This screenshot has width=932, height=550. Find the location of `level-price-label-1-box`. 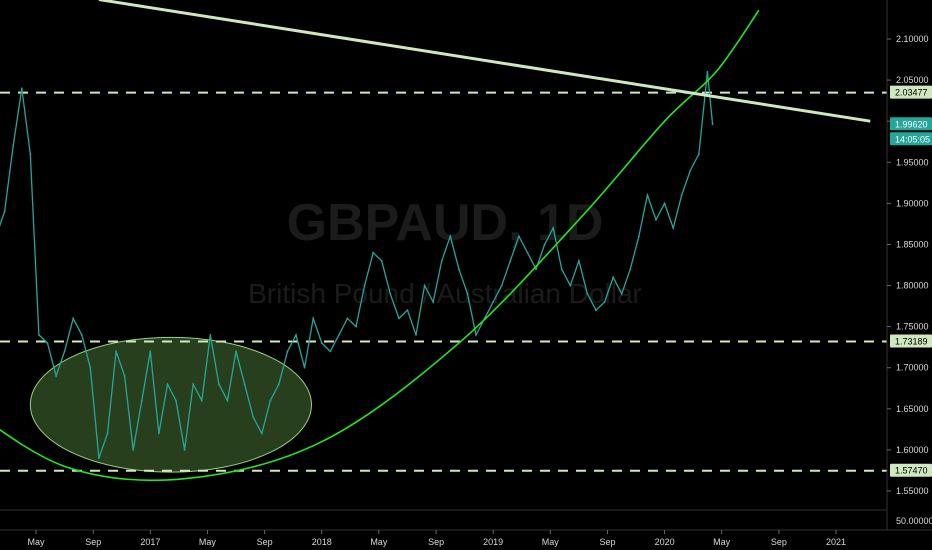

level-price-label-1-box is located at coordinates (911, 341).